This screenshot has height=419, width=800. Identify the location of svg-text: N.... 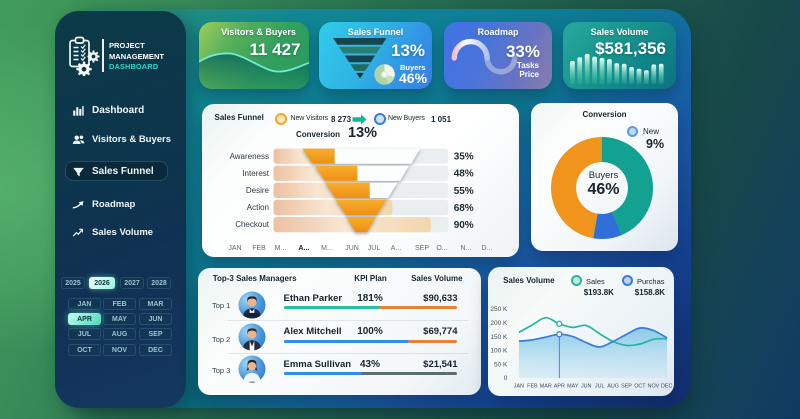
(466, 248).